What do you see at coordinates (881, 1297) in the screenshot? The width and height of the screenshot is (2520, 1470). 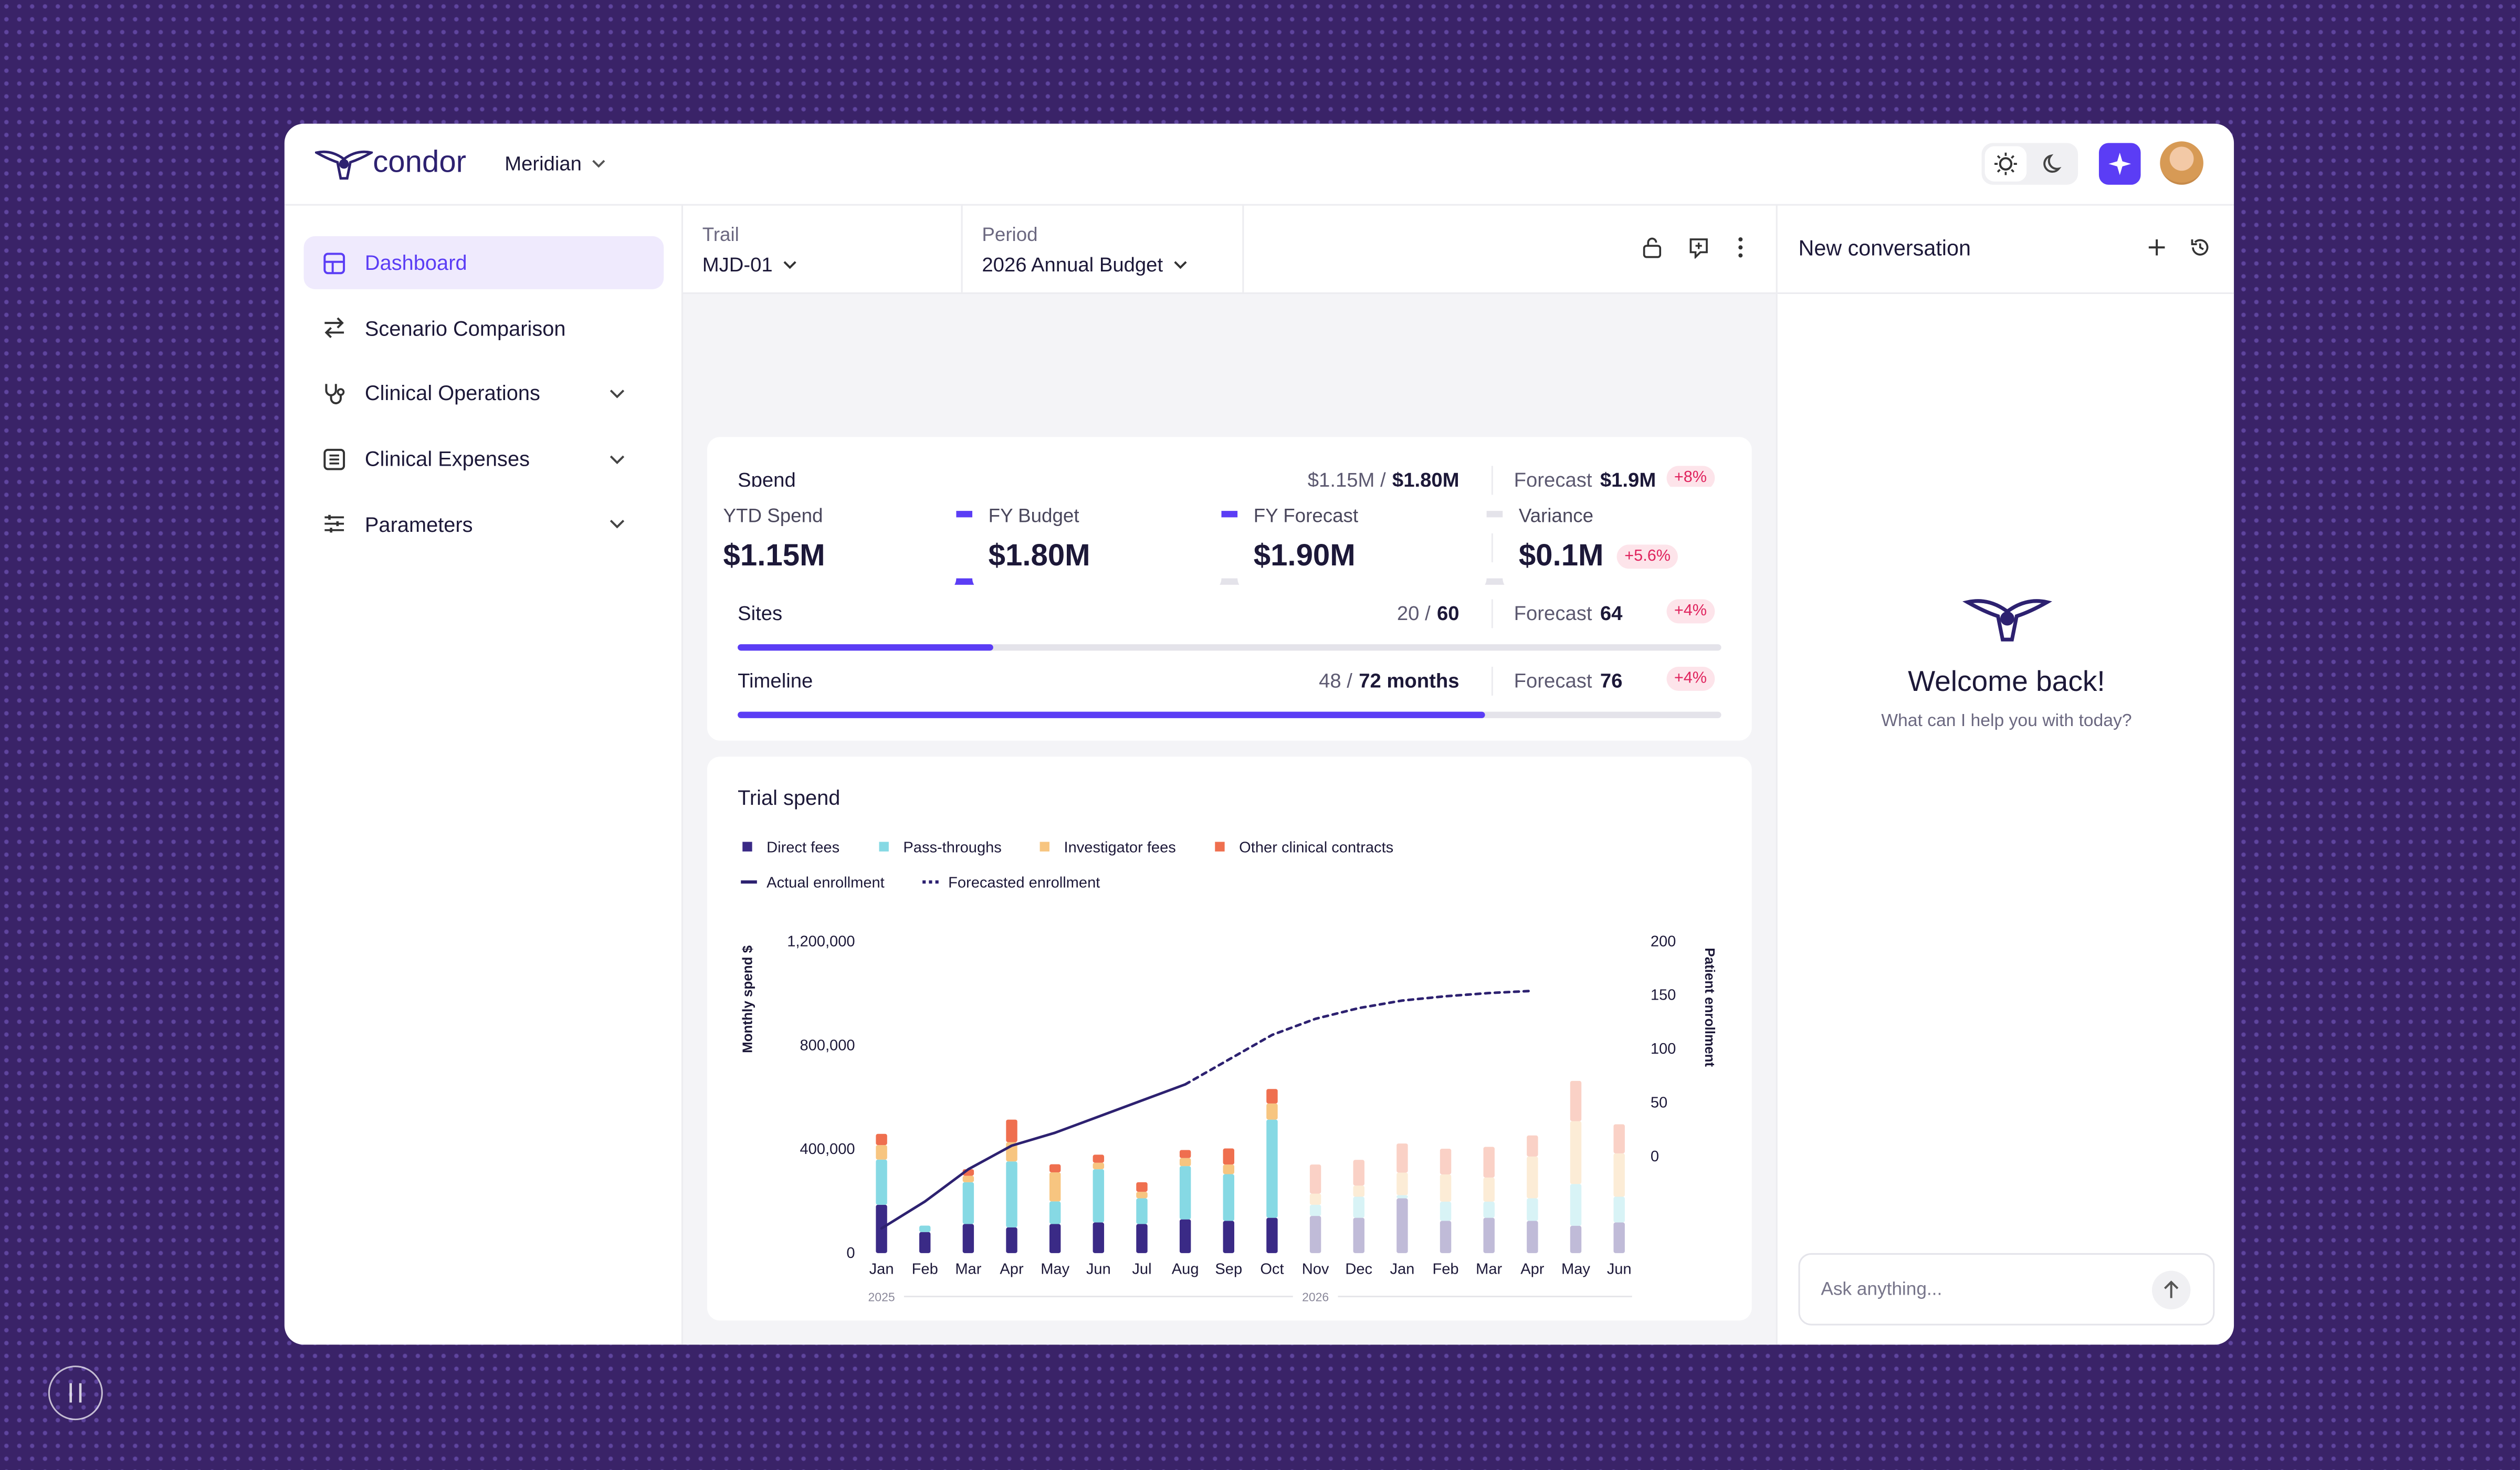 I see `year-label: 2025` at bounding box center [881, 1297].